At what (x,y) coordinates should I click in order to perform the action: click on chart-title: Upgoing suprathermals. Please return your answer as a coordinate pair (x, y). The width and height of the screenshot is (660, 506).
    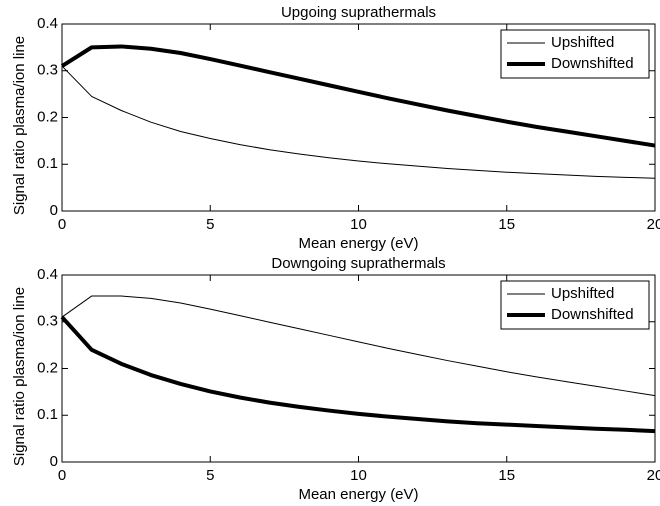
    Looking at the image, I should click on (358, 12).